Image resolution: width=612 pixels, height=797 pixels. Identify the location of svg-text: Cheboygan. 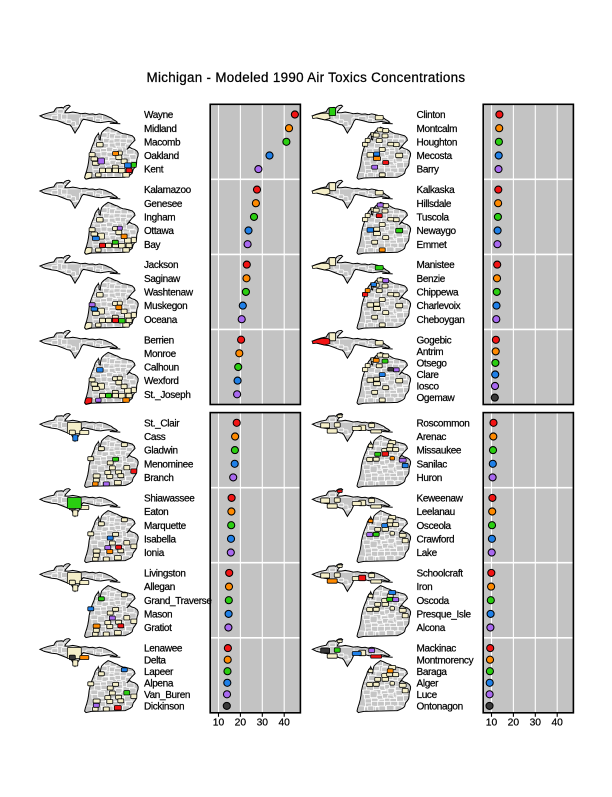
(441, 320).